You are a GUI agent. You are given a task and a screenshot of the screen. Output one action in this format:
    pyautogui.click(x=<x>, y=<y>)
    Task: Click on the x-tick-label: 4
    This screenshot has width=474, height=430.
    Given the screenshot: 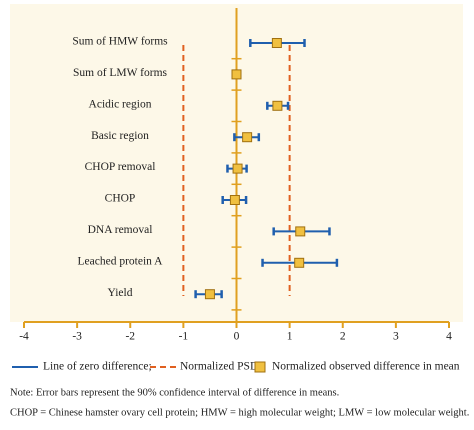 What is the action you would take?
    pyautogui.click(x=449, y=337)
    